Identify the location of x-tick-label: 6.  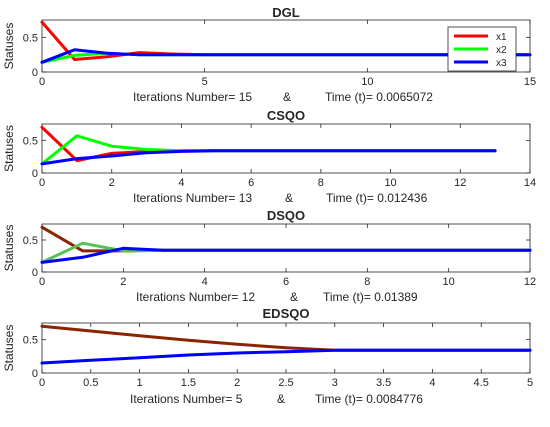
(251, 183).